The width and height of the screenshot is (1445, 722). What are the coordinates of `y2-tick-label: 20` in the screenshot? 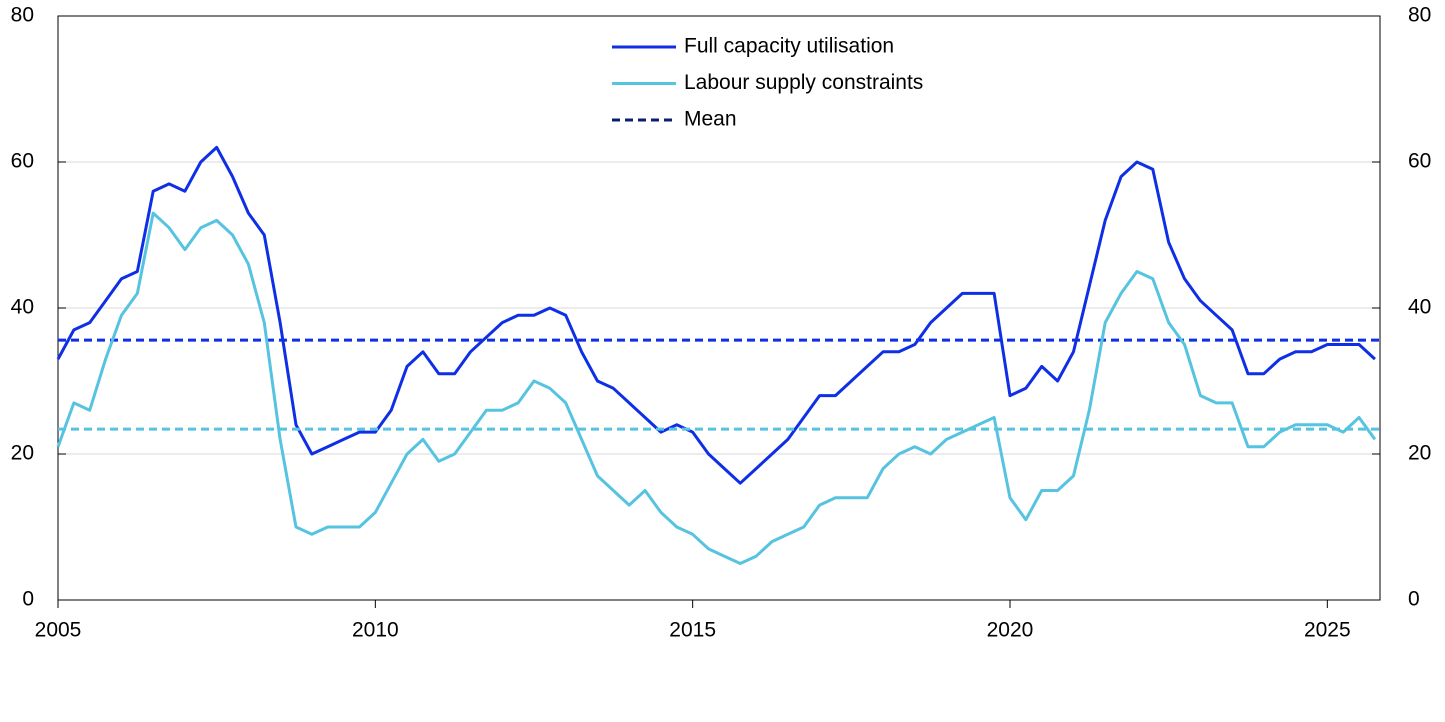 It's located at (1419, 453).